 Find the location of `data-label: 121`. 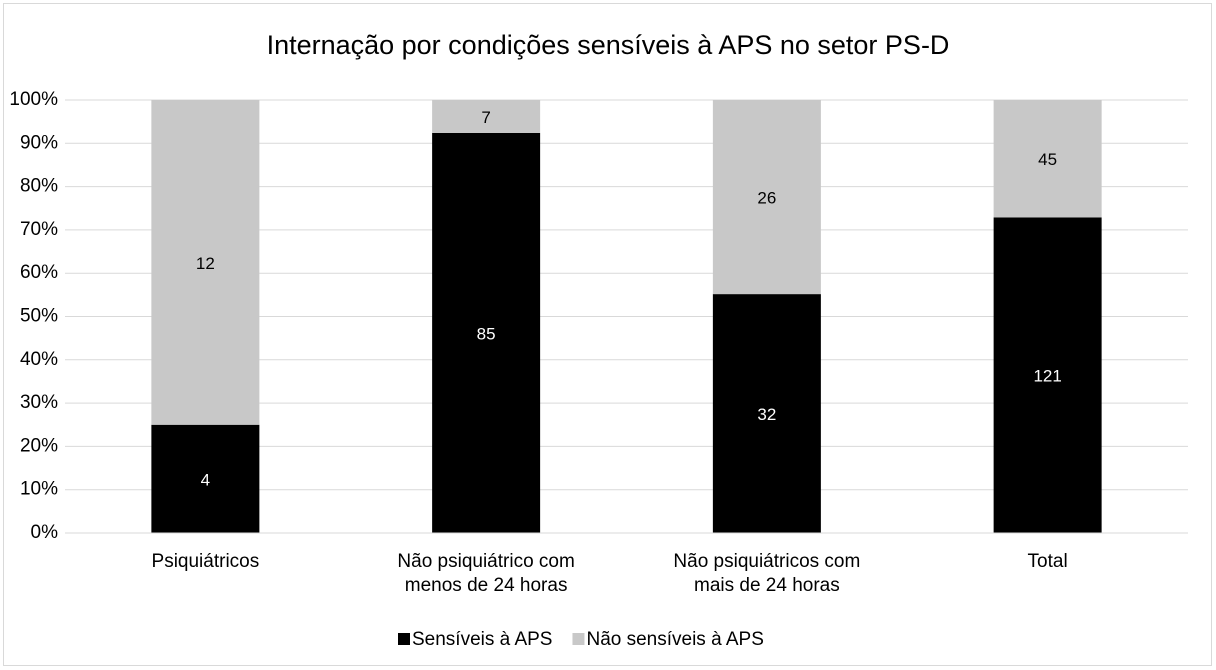

data-label: 121 is located at coordinates (1047, 376).